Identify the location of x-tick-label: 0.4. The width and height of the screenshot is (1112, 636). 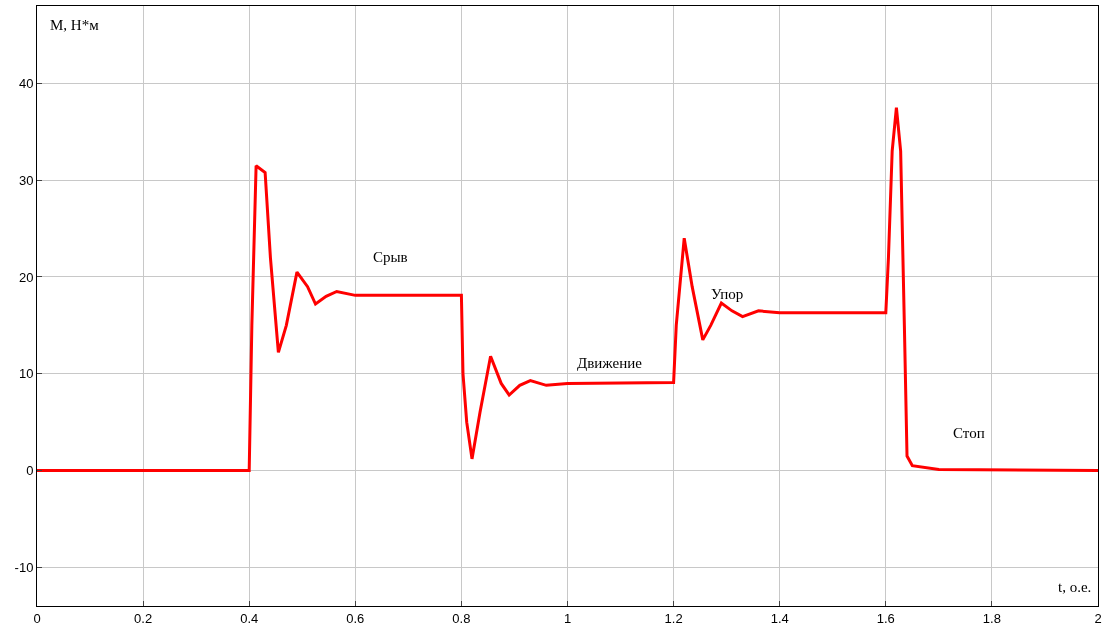
(249, 618).